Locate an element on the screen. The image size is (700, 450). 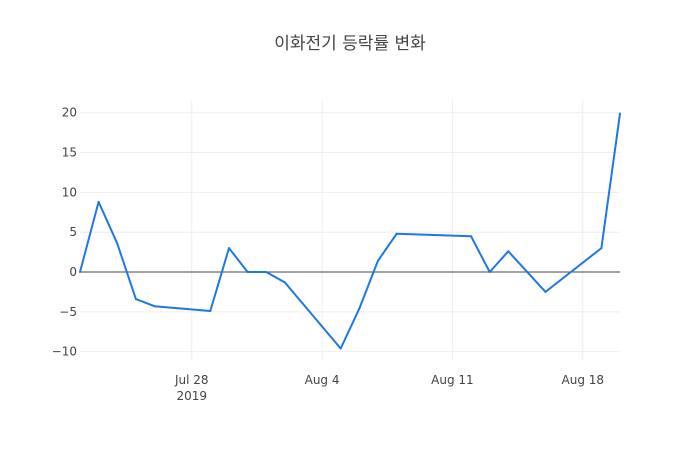
y-tick-label: −5 is located at coordinates (68, 312).